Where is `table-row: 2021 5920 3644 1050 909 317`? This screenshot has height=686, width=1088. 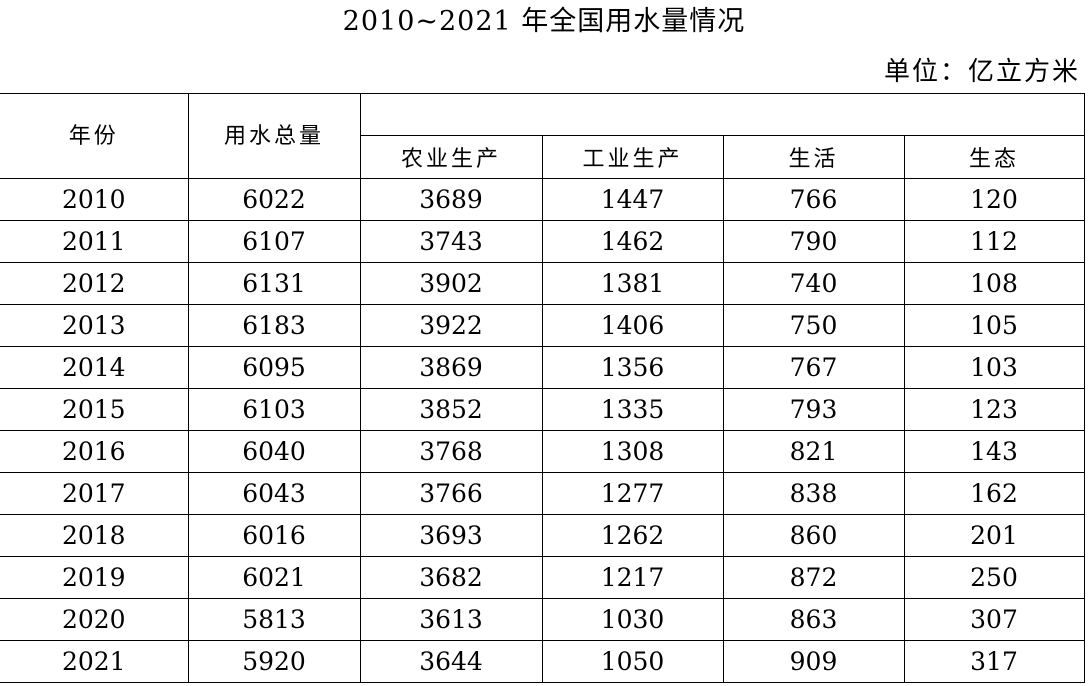 table-row: 2021 5920 3644 1050 909 317 is located at coordinates (542, 661).